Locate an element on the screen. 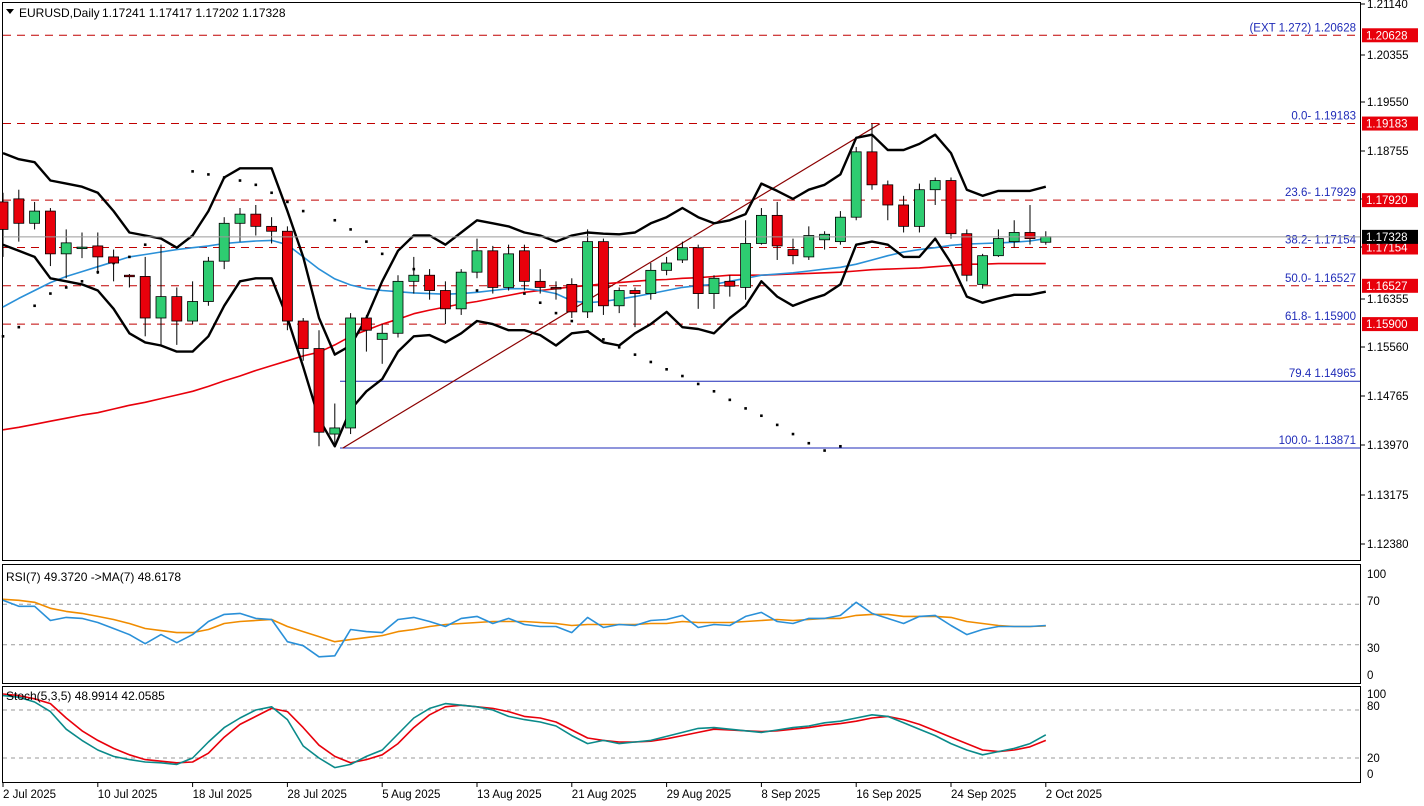 Image resolution: width=1424 pixels, height=806 pixels. rsi-label: RSI(7) 49.3720 ->MA(7) 48.6178 is located at coordinates (93, 577).